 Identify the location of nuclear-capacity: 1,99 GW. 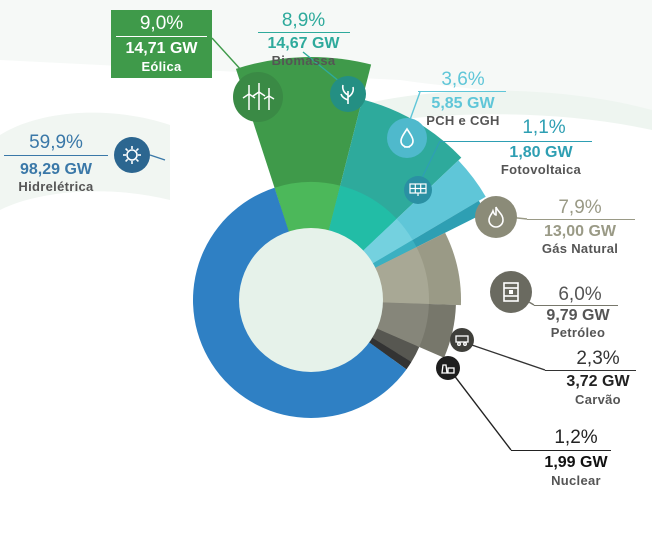
(576, 462).